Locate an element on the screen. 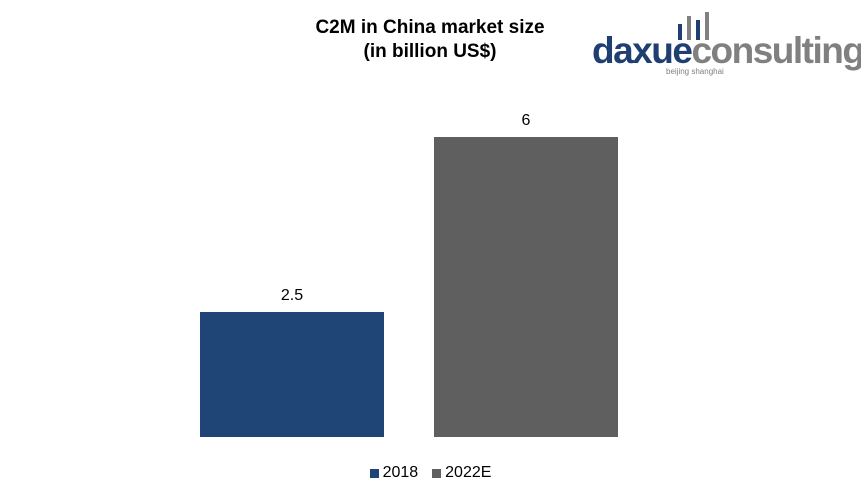 The width and height of the screenshot is (861, 500). logo-wordmark-part1: daxue is located at coordinates (642, 50).